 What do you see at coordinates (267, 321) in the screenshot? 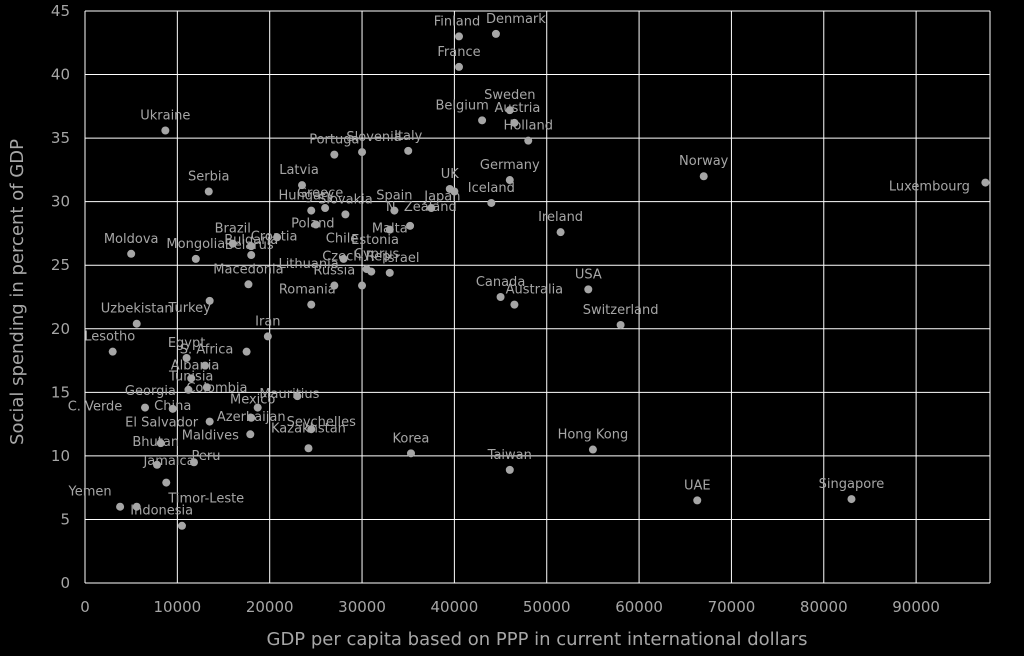
I see `point-label: Iran` at bounding box center [267, 321].